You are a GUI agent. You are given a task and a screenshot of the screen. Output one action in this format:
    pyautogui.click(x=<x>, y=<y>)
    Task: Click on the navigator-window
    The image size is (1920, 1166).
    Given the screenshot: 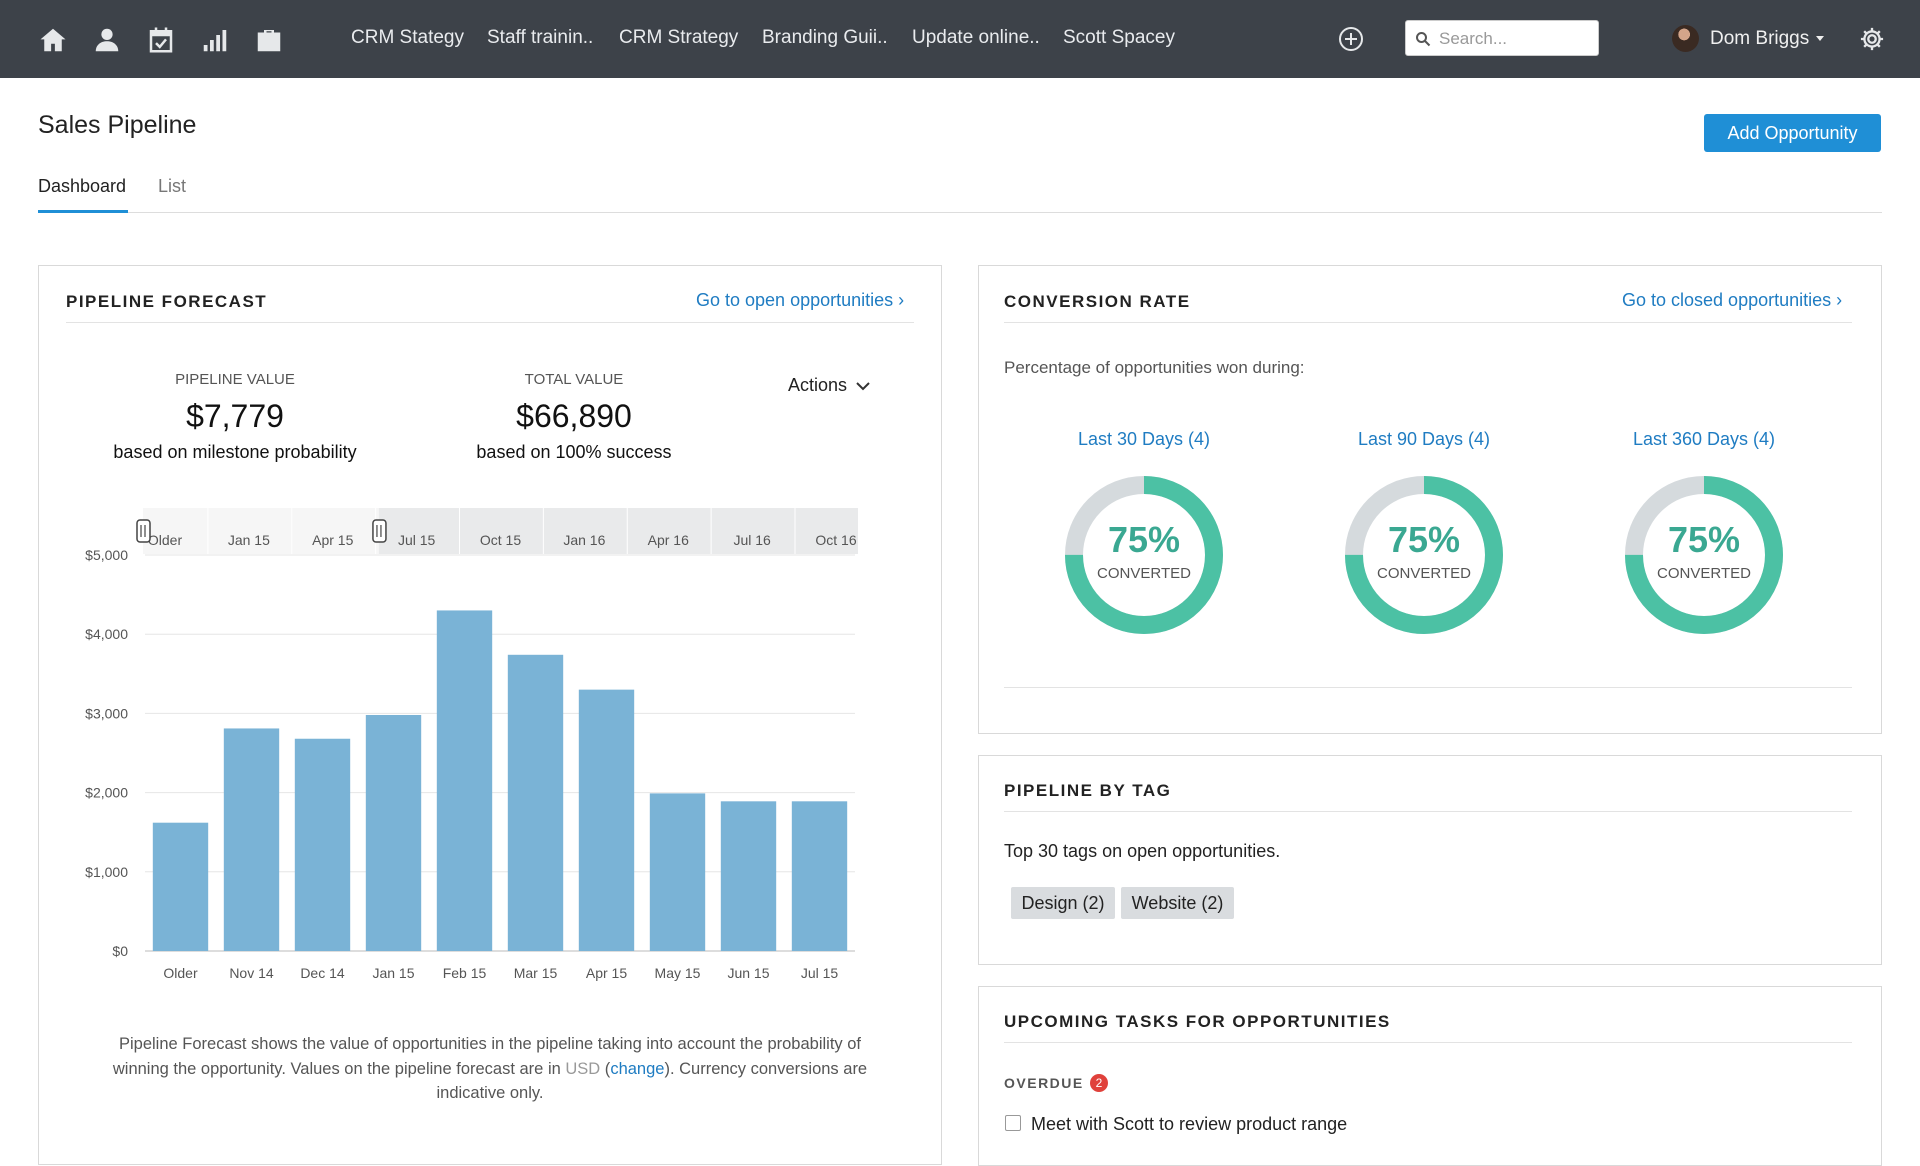 What is the action you would take?
    pyautogui.click(x=261, y=531)
    